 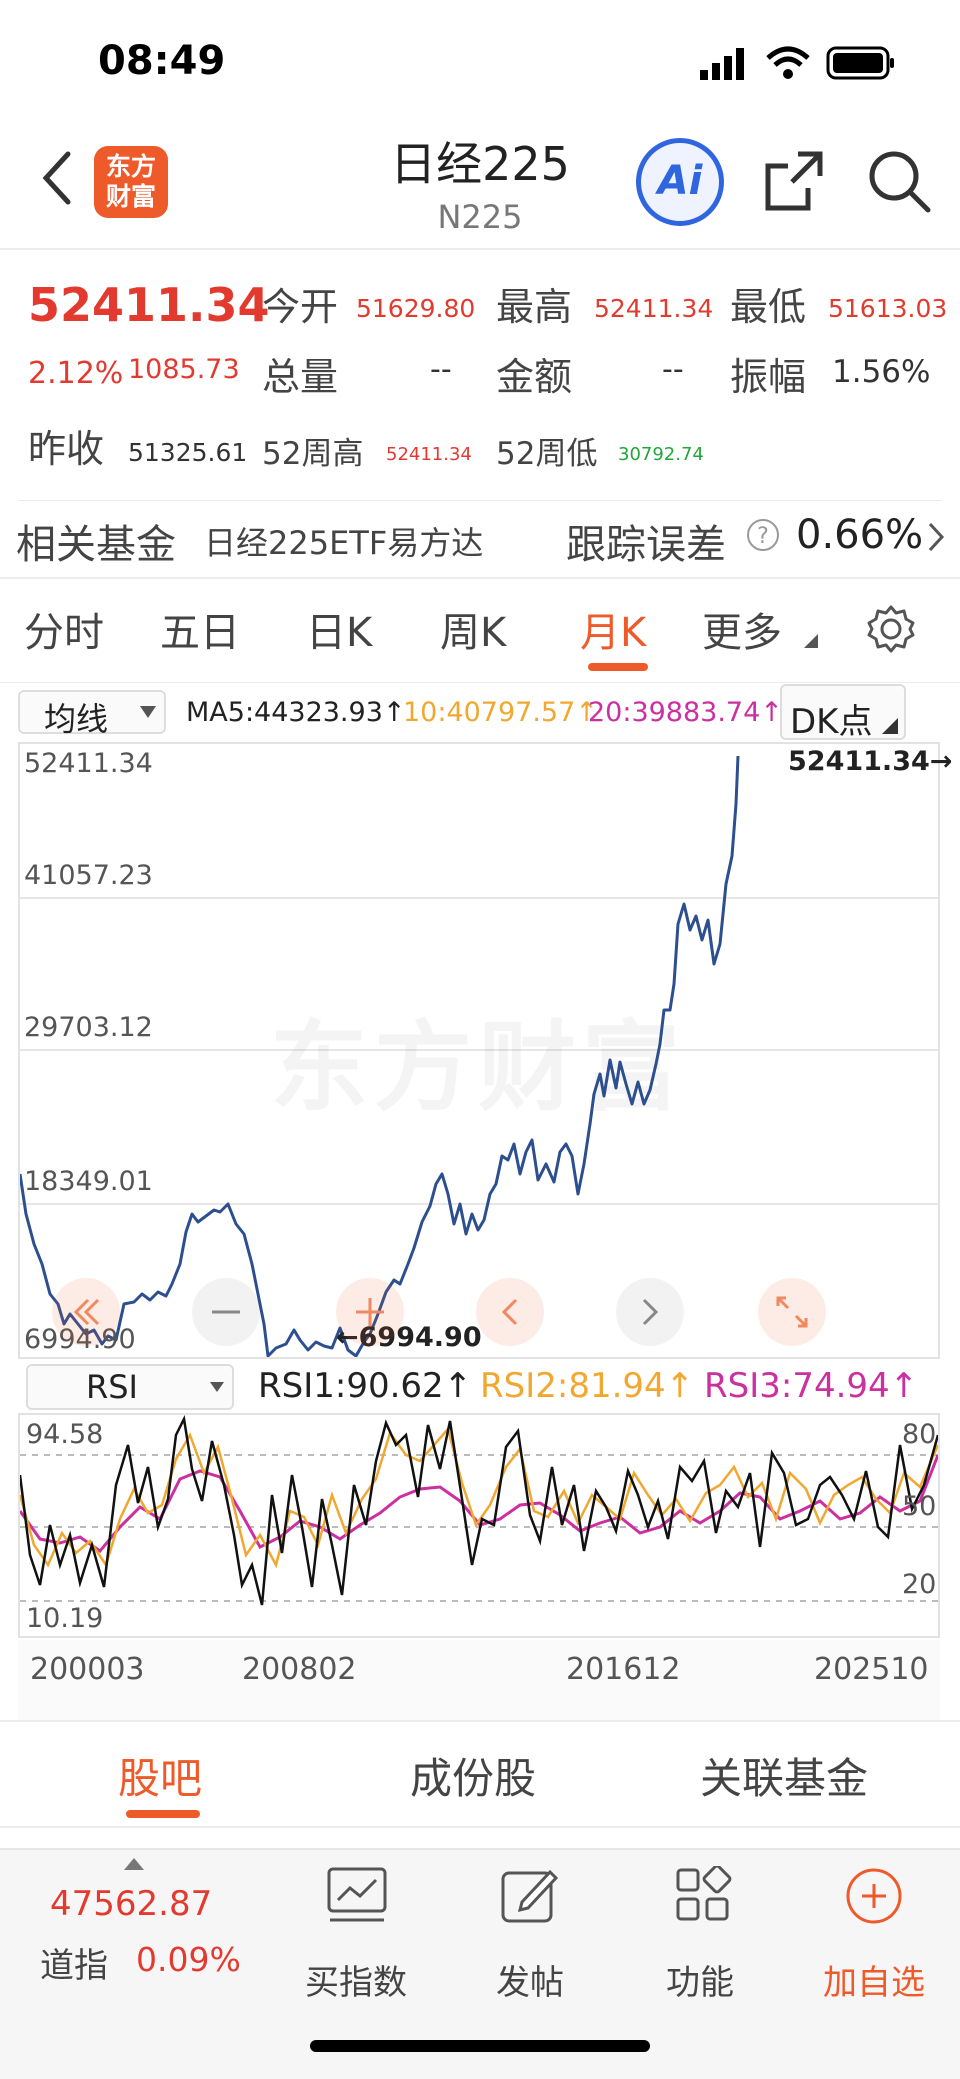 I want to click on app-logo: 东方 财富, so click(x=131, y=182).